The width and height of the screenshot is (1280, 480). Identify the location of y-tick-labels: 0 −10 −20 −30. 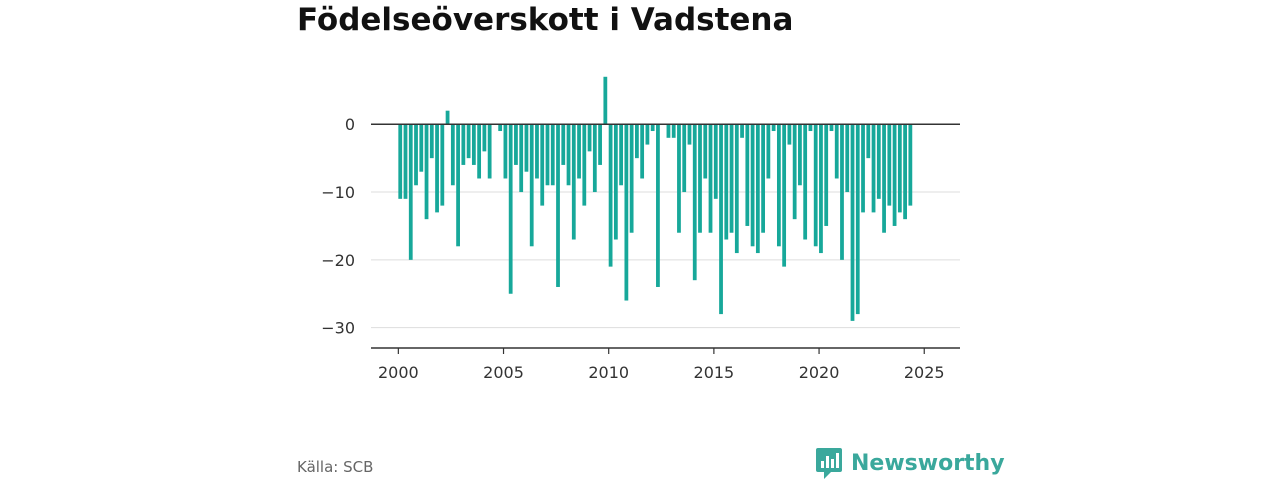
(338, 226).